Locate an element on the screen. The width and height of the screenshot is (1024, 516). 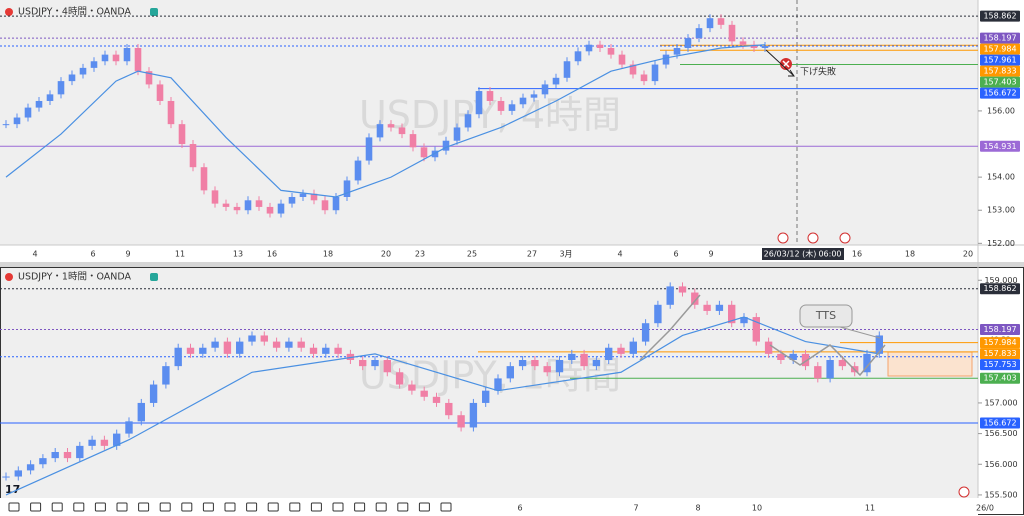
zone-box is located at coordinates (930, 364).